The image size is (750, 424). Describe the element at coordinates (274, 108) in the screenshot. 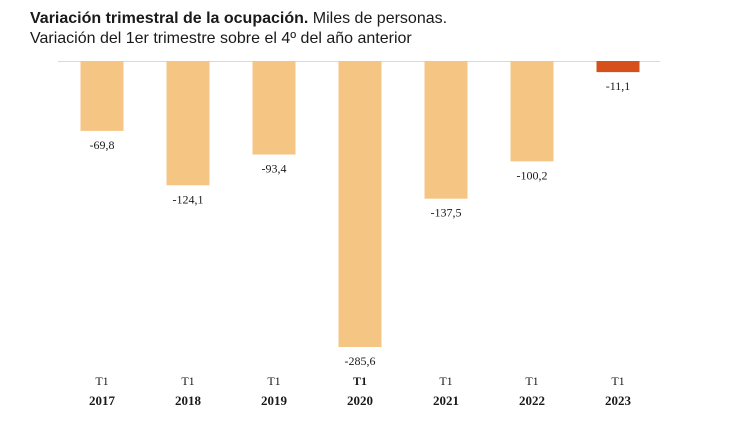

I see `bar-2019` at that location.